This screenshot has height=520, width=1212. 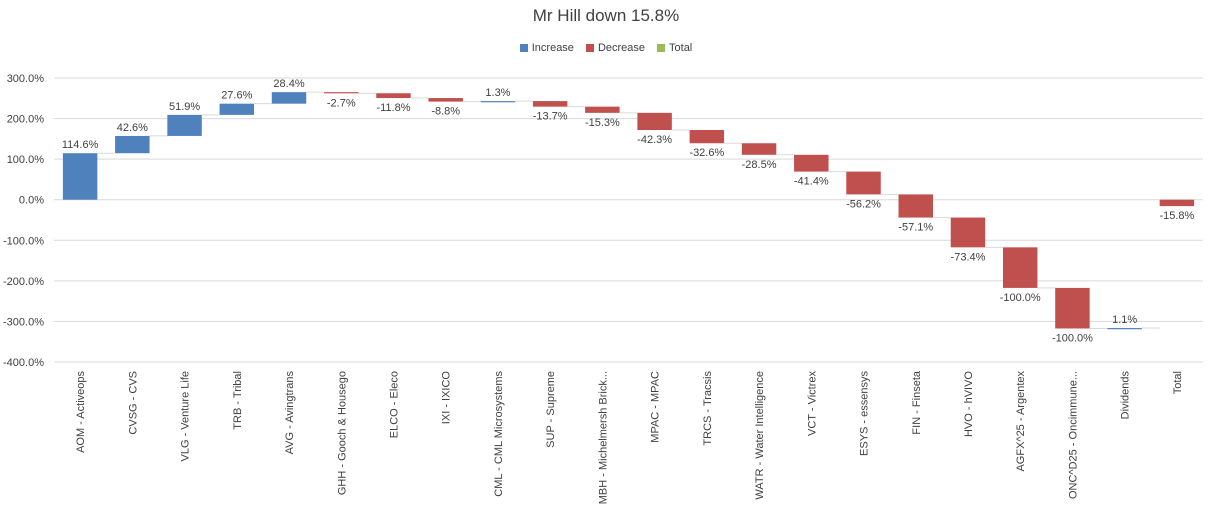 I want to click on x-tick-label: GHH - Gooch & Housego, so click(x=342, y=433).